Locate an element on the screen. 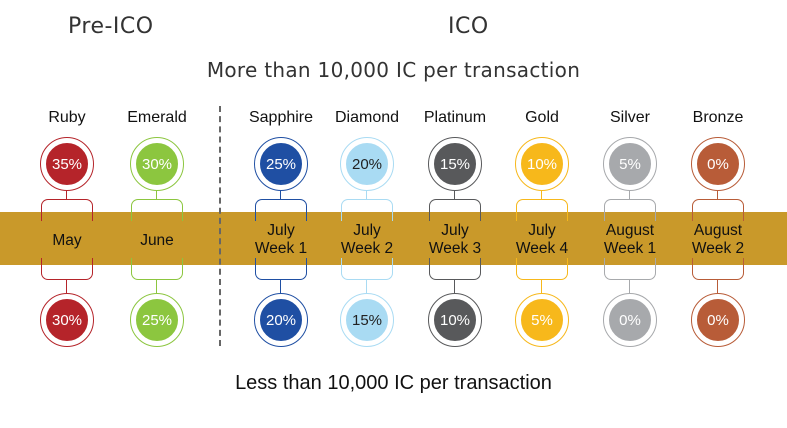 The image size is (787, 428). top-rate-badge: 35% is located at coordinates (67, 164).